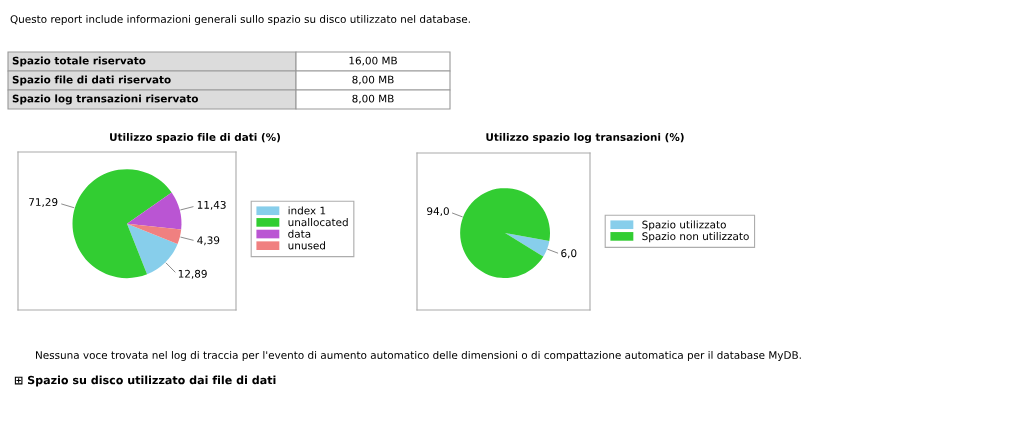  What do you see at coordinates (105, 99) in the screenshot?
I see `text: Spazio log transazioni riservato` at bounding box center [105, 99].